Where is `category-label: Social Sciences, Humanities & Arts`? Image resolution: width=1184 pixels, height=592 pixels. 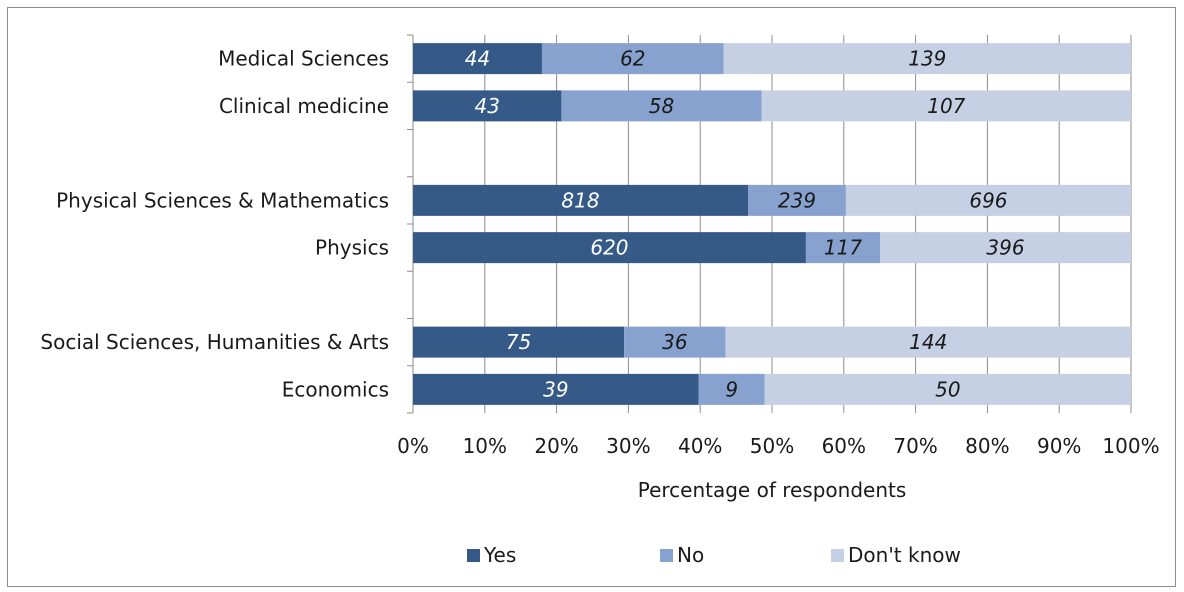
category-label: Social Sciences, Humanities & Arts is located at coordinates (214, 342).